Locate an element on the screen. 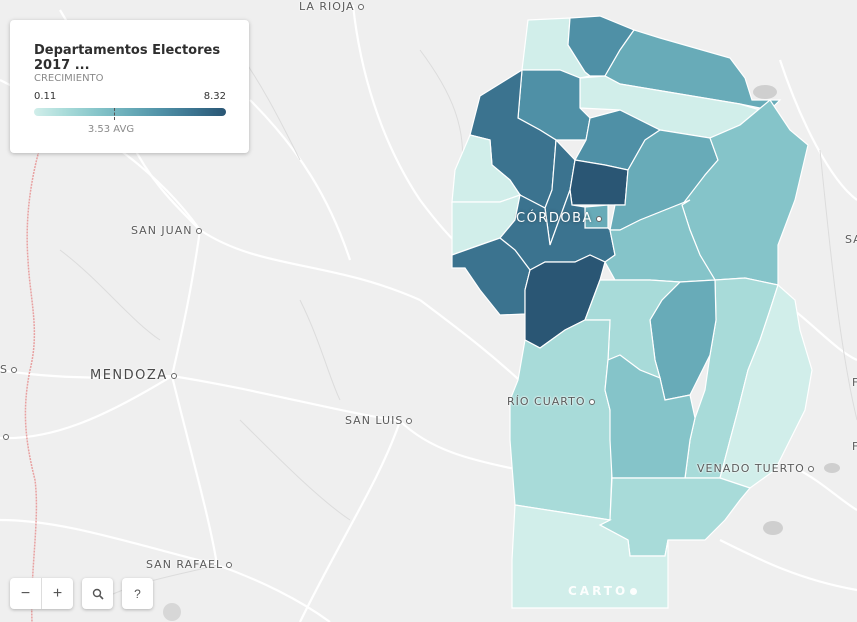 This screenshot has width=857, height=622. city-label-edge-east: SA is located at coordinates (851, 239).